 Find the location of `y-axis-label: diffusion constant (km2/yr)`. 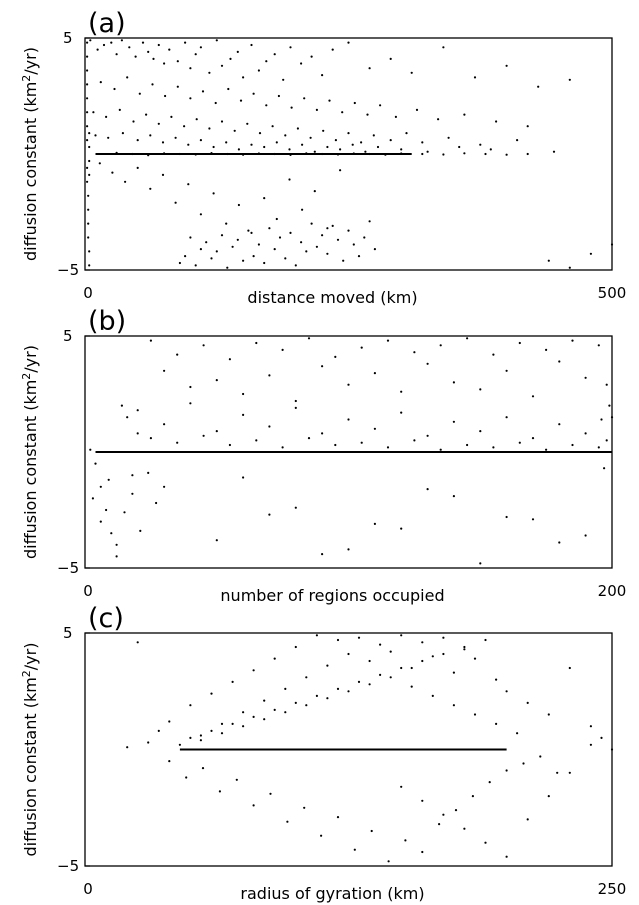

y-axis-label: diffusion constant (km2/yr) is located at coordinates (30, 154).